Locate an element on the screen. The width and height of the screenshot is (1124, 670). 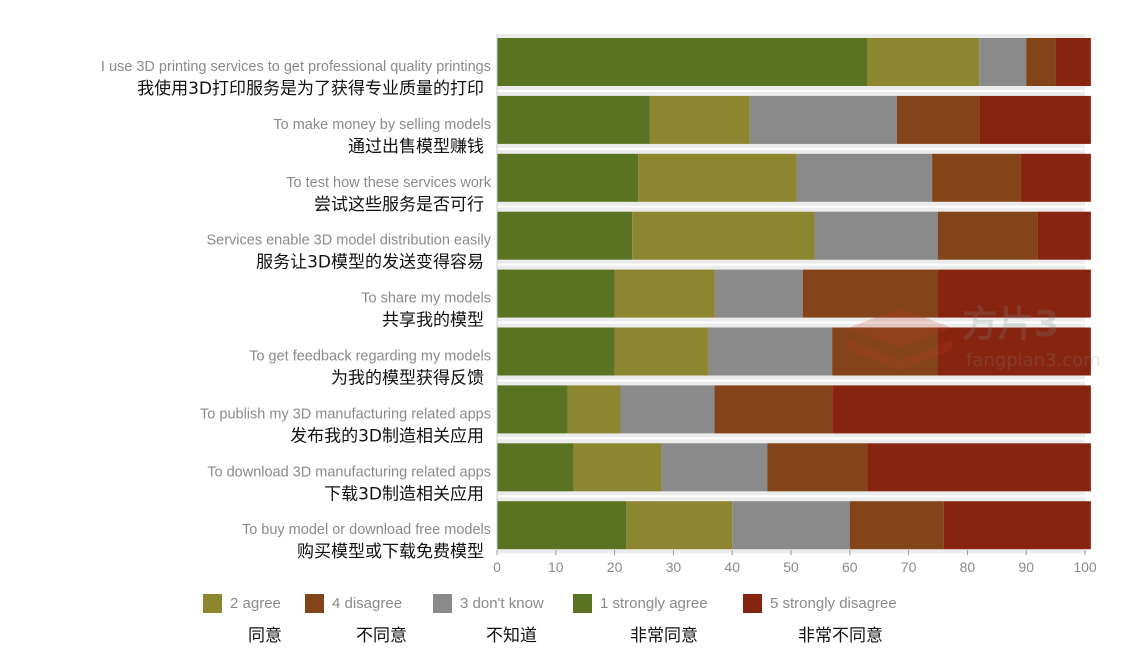
legend-label-zh: 不同意 is located at coordinates (381, 636).